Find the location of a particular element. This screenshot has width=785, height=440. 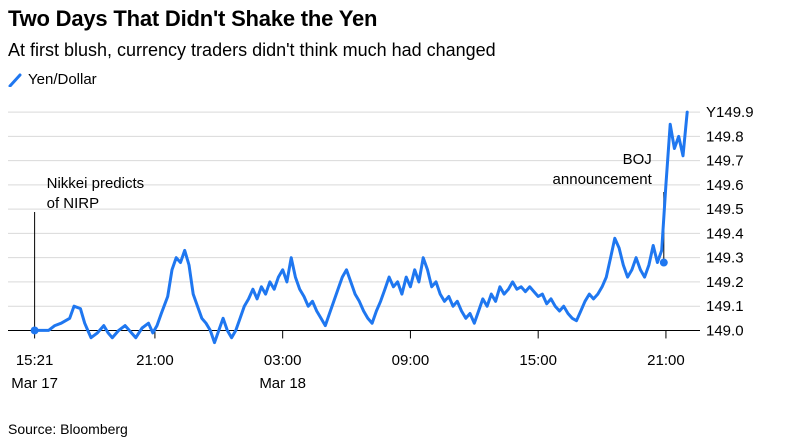

y-tick-label: 149.4 is located at coordinates (725, 233).